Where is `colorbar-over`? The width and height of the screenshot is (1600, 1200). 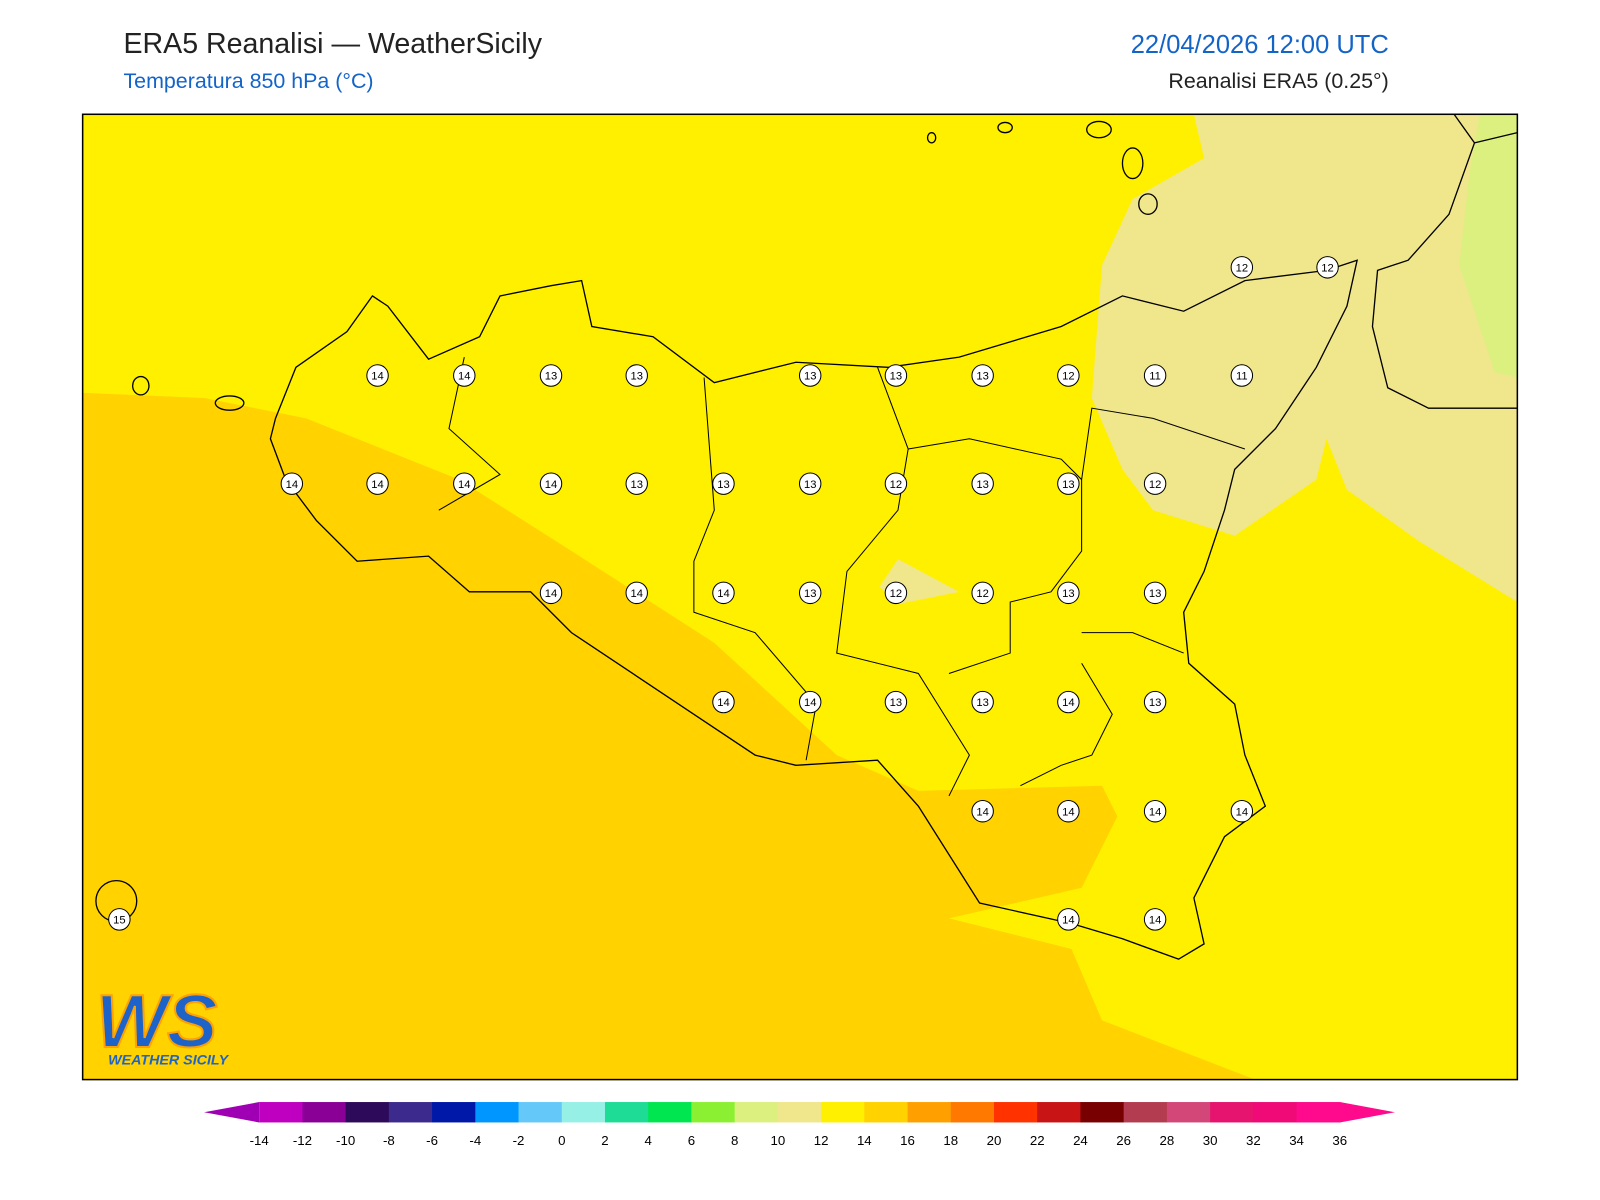 colorbar-over is located at coordinates (1367, 1112).